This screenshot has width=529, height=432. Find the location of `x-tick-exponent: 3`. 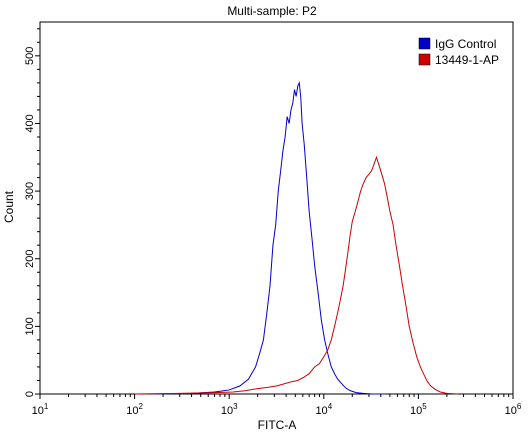

x-tick-exponent: 3 is located at coordinates (235, 406).